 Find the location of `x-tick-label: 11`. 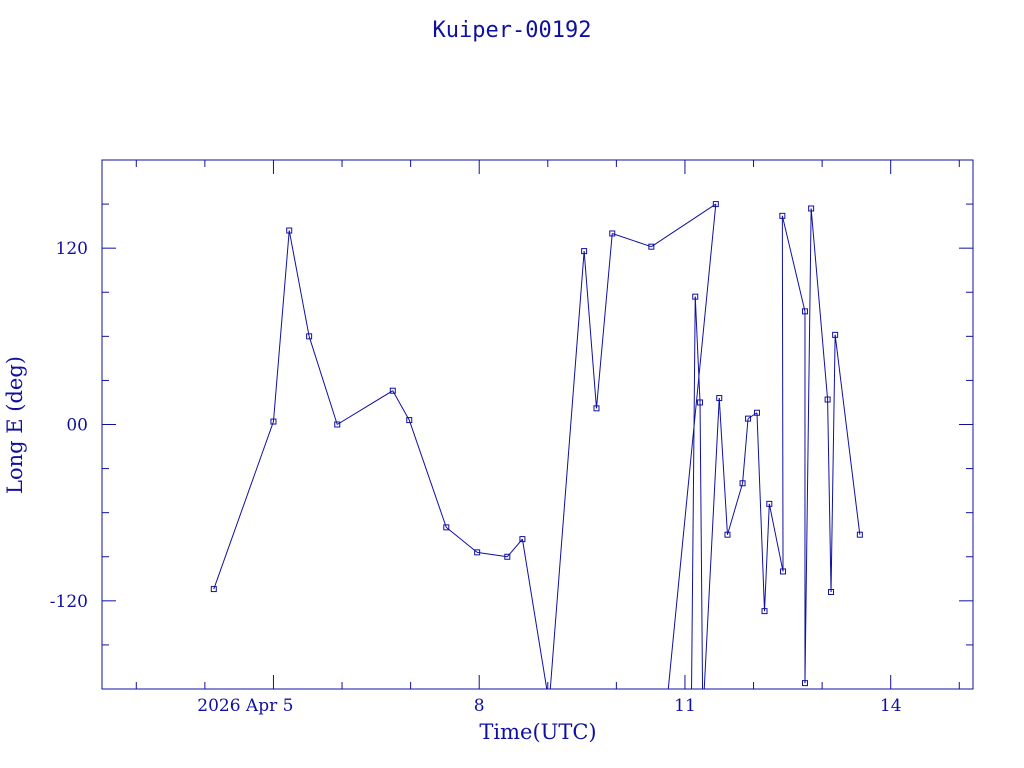

x-tick-label: 11 is located at coordinates (685, 706).